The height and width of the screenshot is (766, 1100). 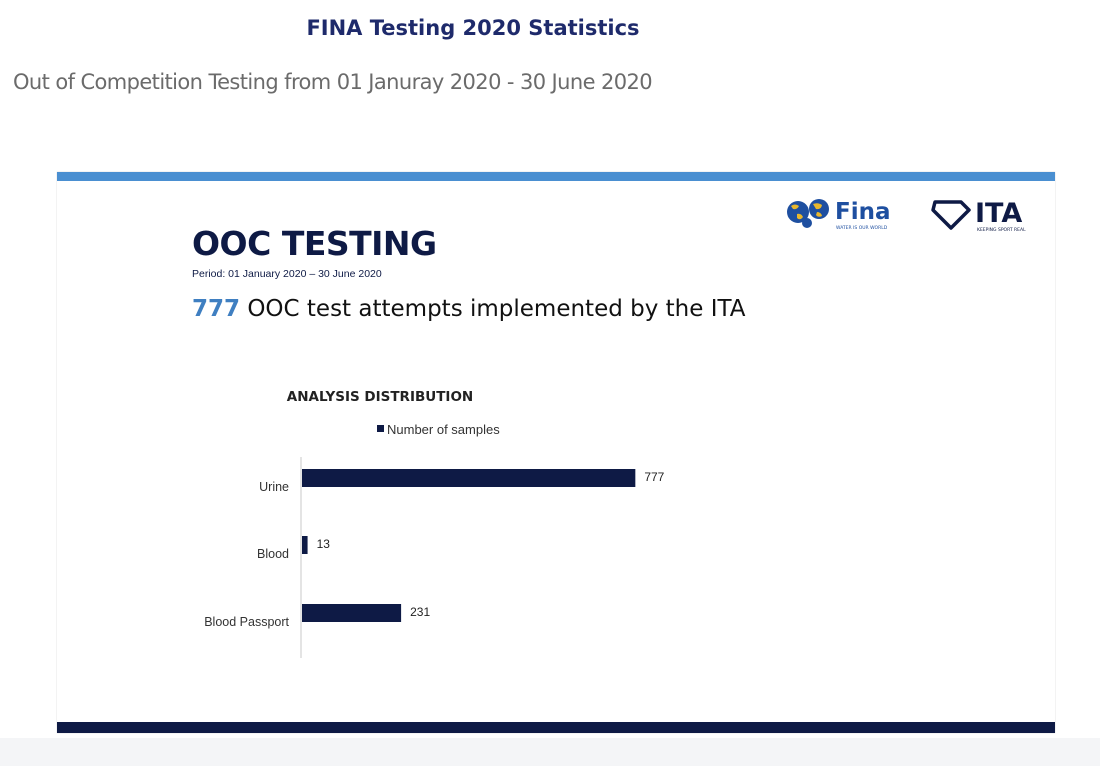 What do you see at coordinates (380, 428) in the screenshot?
I see `legend-swatch` at bounding box center [380, 428].